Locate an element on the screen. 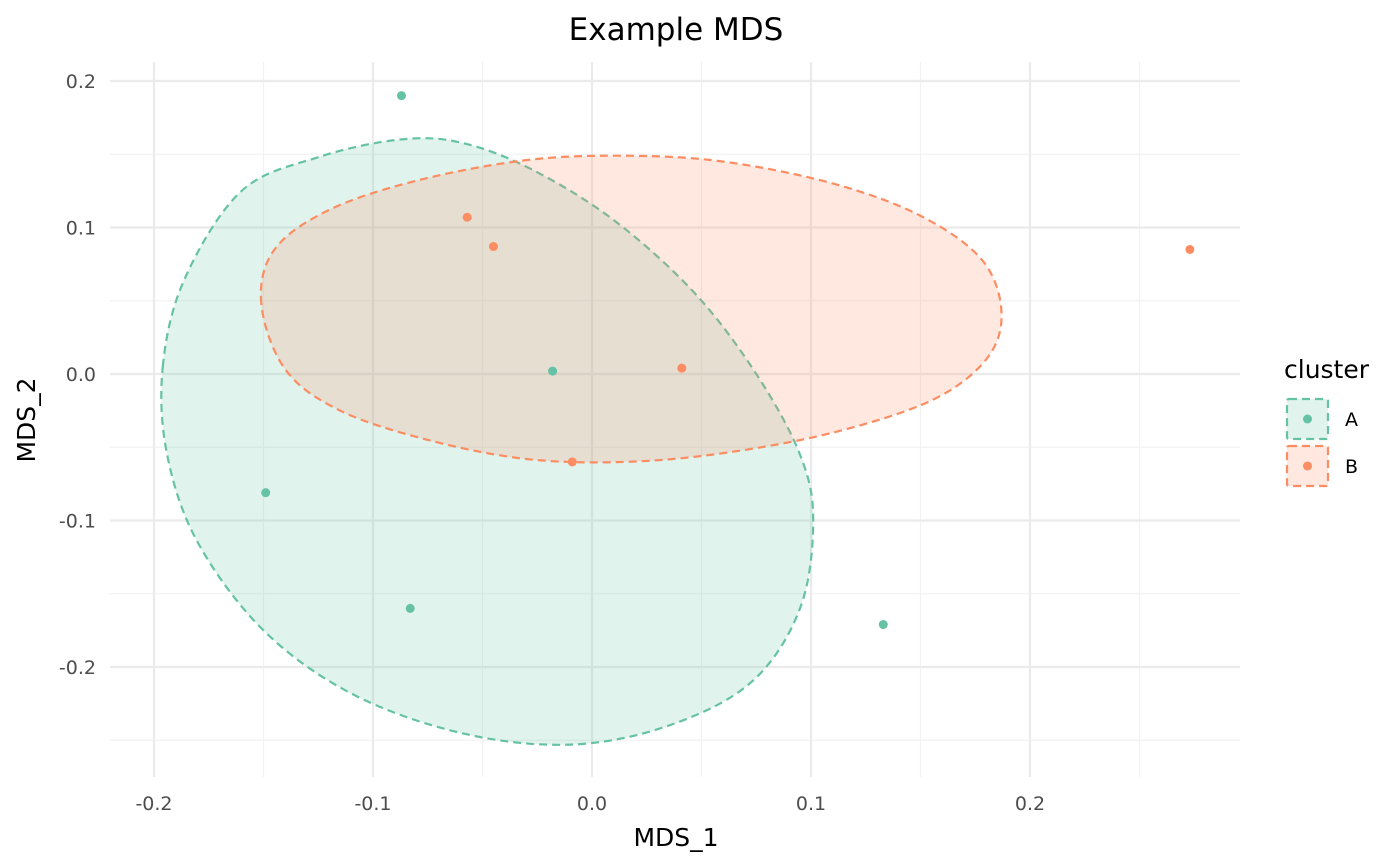  x-tick-label: 0.1 is located at coordinates (811, 804).